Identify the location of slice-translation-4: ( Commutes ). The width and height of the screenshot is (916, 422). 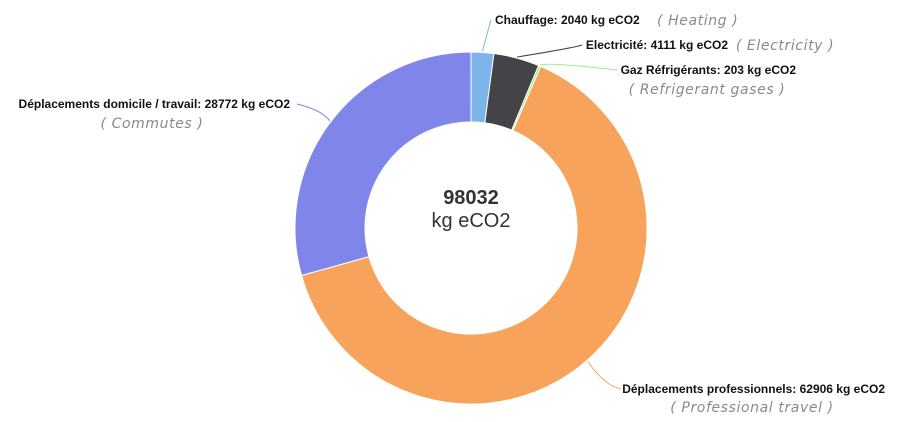
(152, 124).